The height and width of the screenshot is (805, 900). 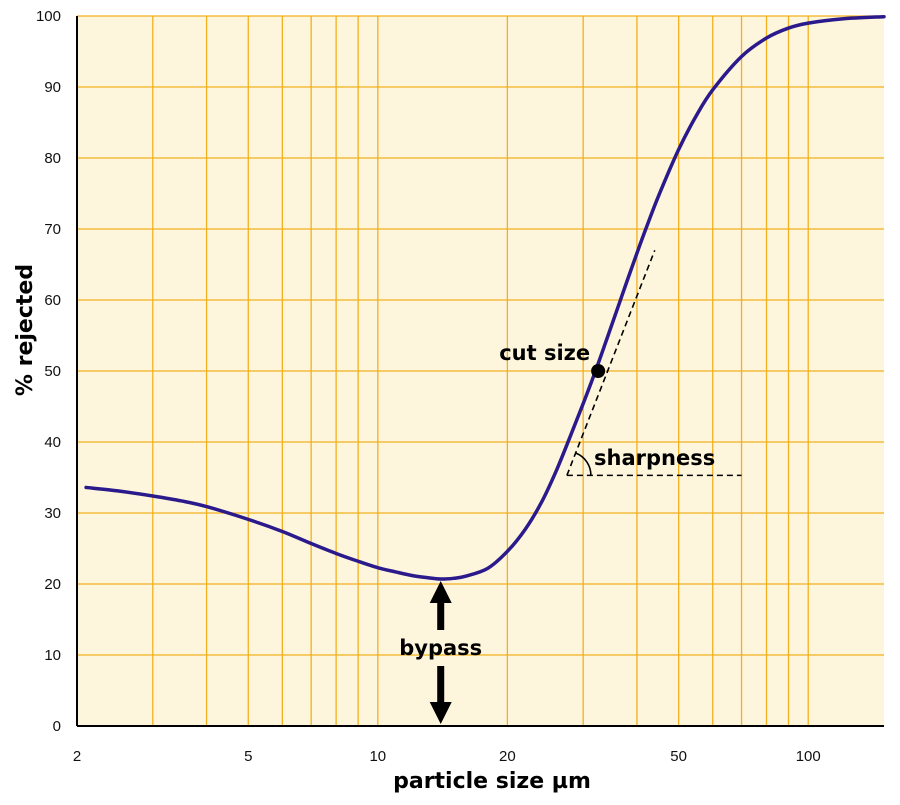 What do you see at coordinates (52, 87) in the screenshot?
I see `y-tick-label-90: 90` at bounding box center [52, 87].